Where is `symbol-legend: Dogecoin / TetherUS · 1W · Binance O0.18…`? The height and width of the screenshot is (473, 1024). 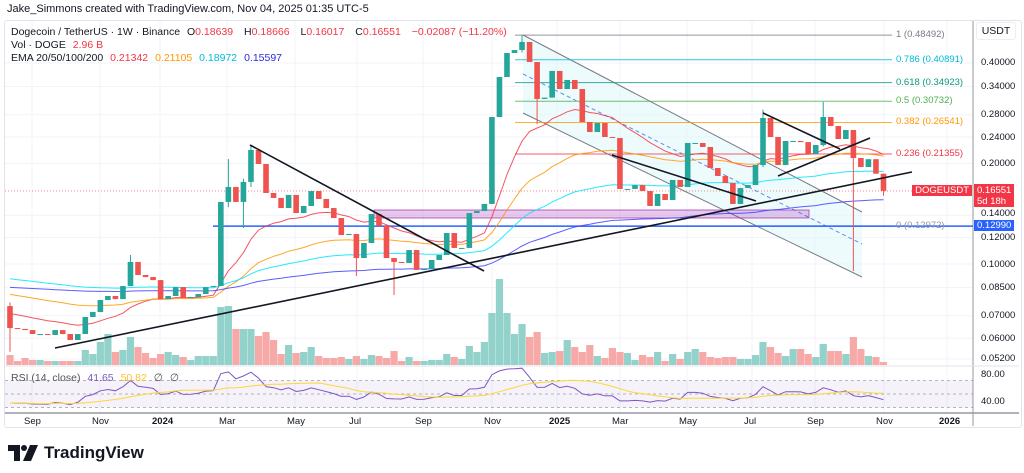
symbol-legend: Dogecoin / TetherUS · 1W · Binance O0.18… is located at coordinates (261, 32).